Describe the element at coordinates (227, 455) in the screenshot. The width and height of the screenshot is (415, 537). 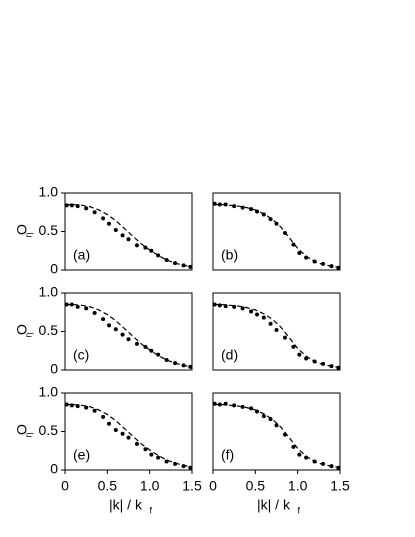
I see `panel-label: (f)` at that location.